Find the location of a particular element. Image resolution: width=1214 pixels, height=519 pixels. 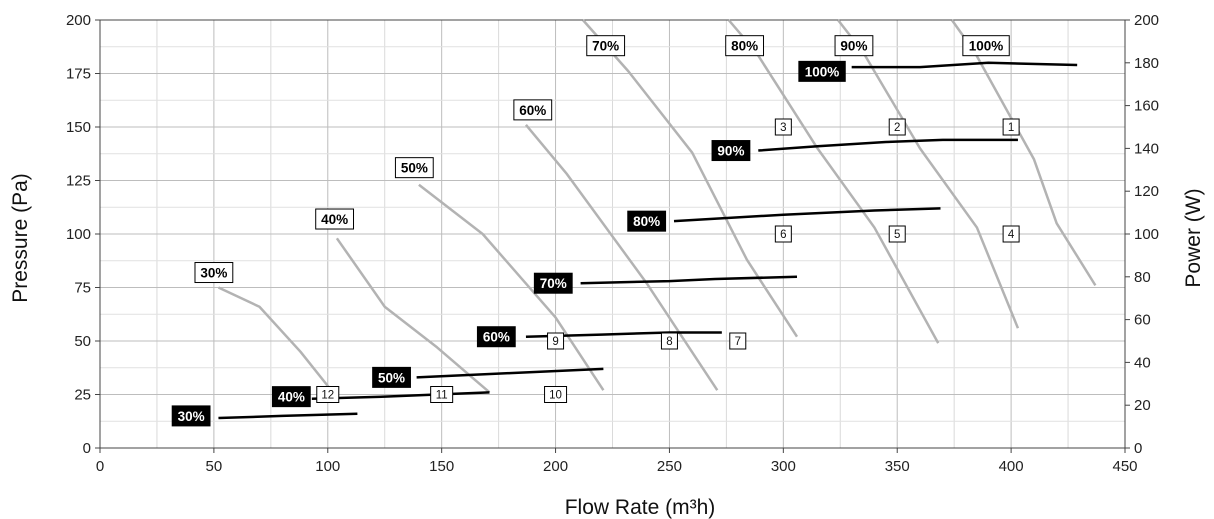

power-curve-80pct is located at coordinates (807, 215).